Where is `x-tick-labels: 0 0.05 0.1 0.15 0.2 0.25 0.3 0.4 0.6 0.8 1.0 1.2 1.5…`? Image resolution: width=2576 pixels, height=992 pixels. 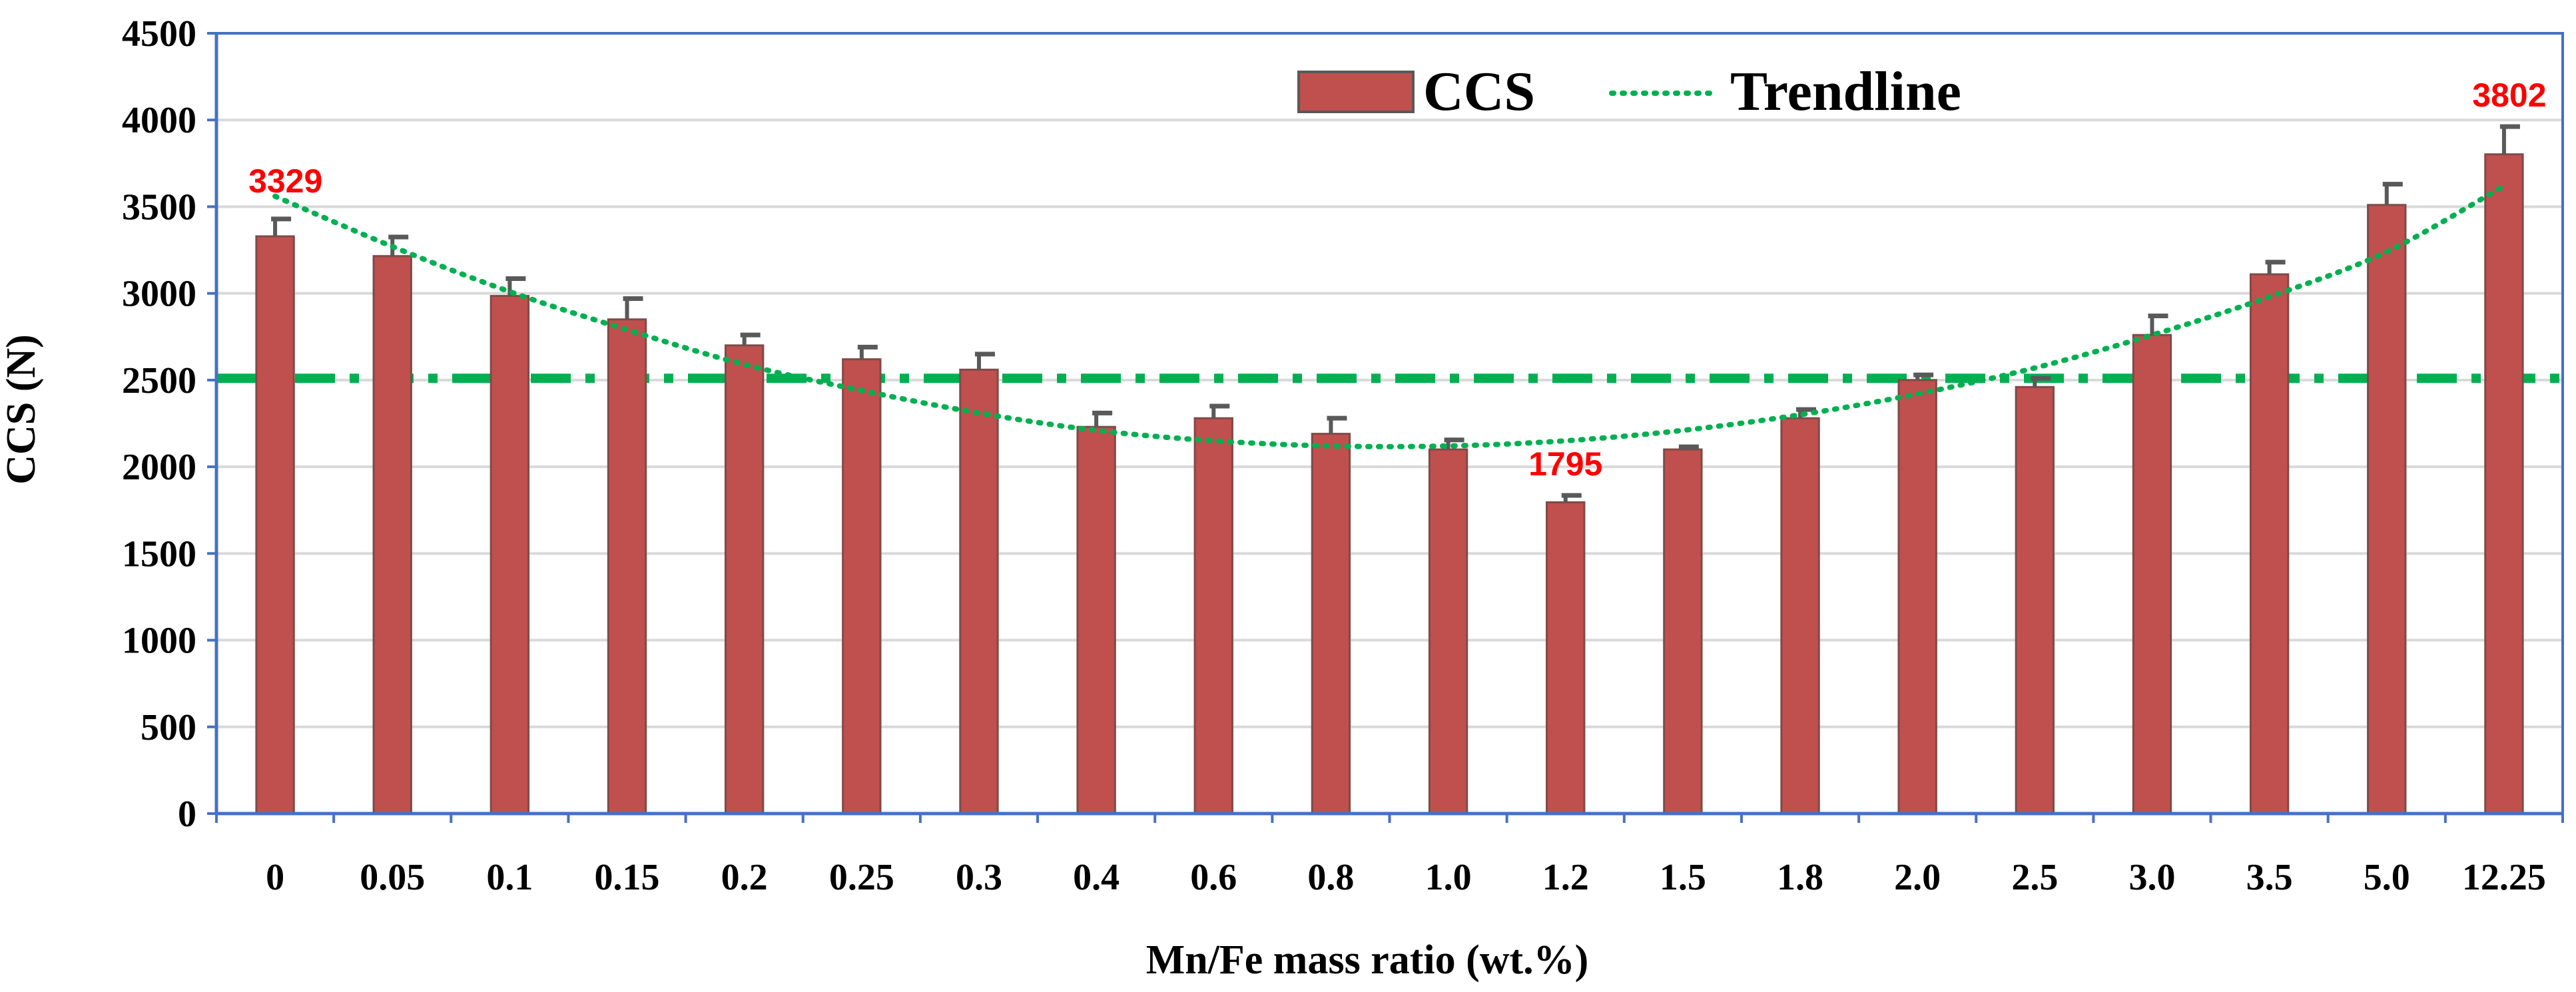
x-tick-labels: 0 0.05 0.1 0.15 0.2 0.25 0.3 0.4 0.6 0.8 1.0 1.2 1.5… is located at coordinates (1406, 877).